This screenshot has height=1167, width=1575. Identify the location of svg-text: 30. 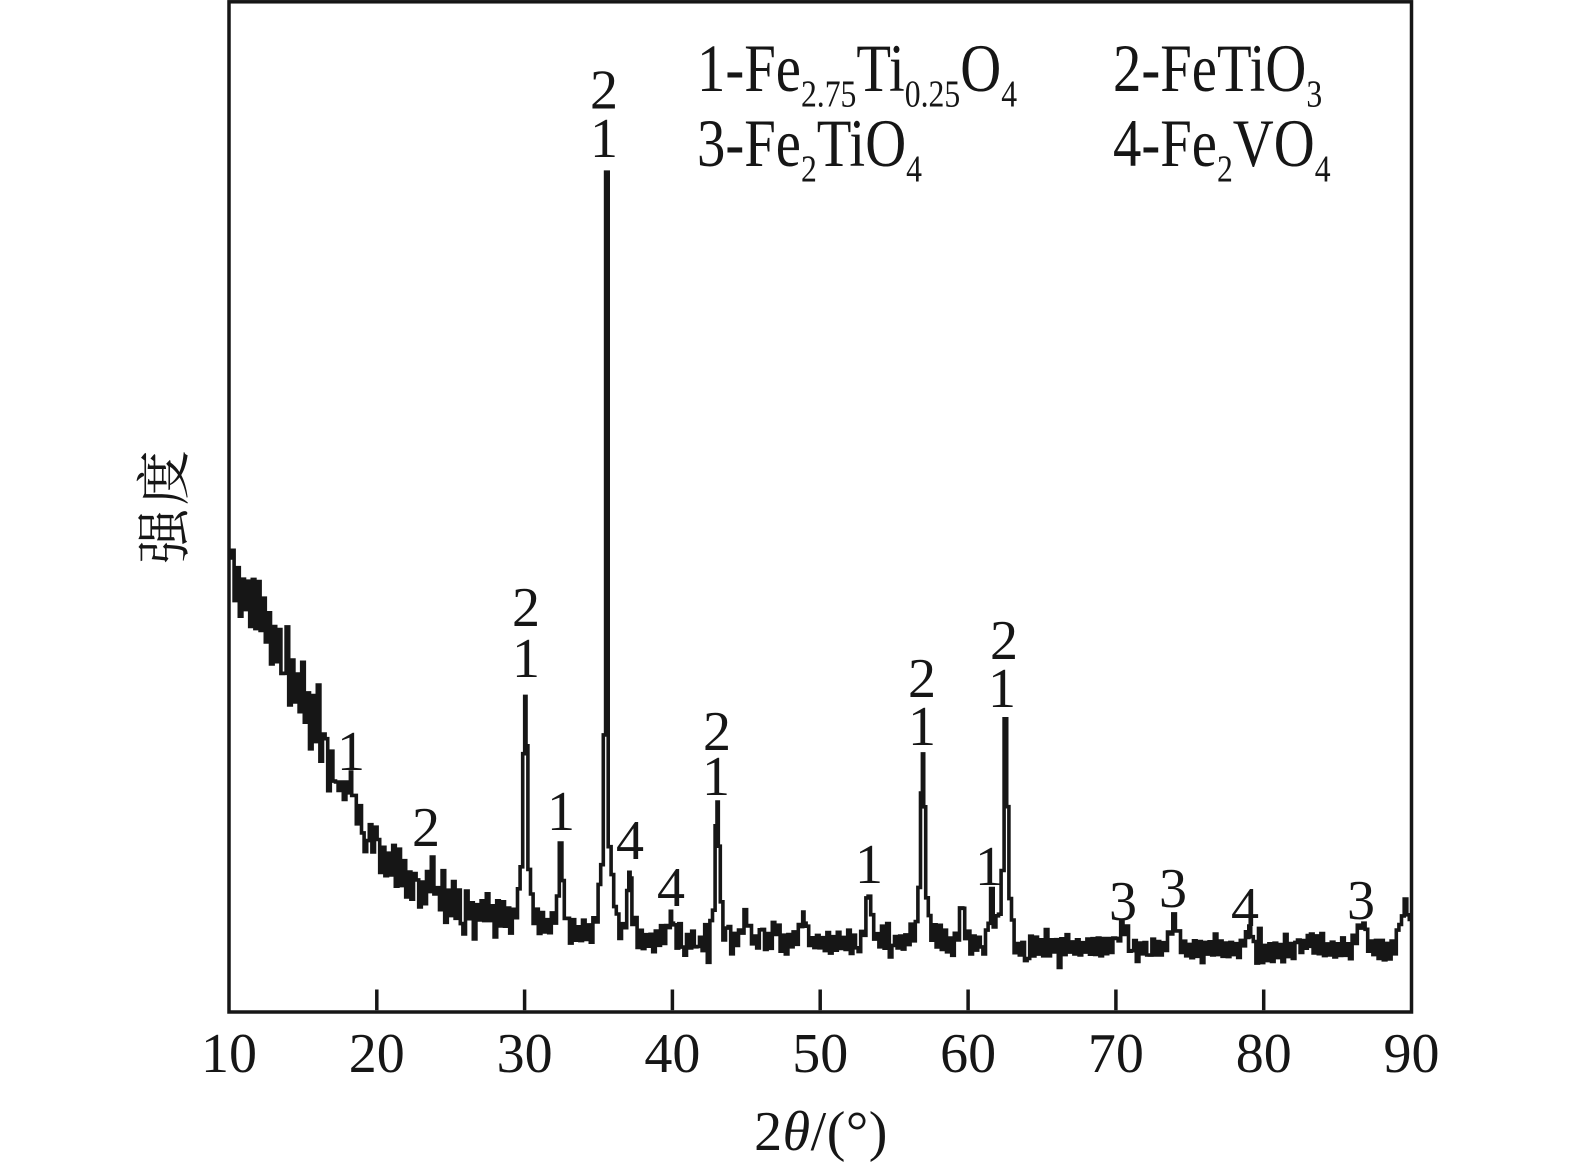
(525, 1054).